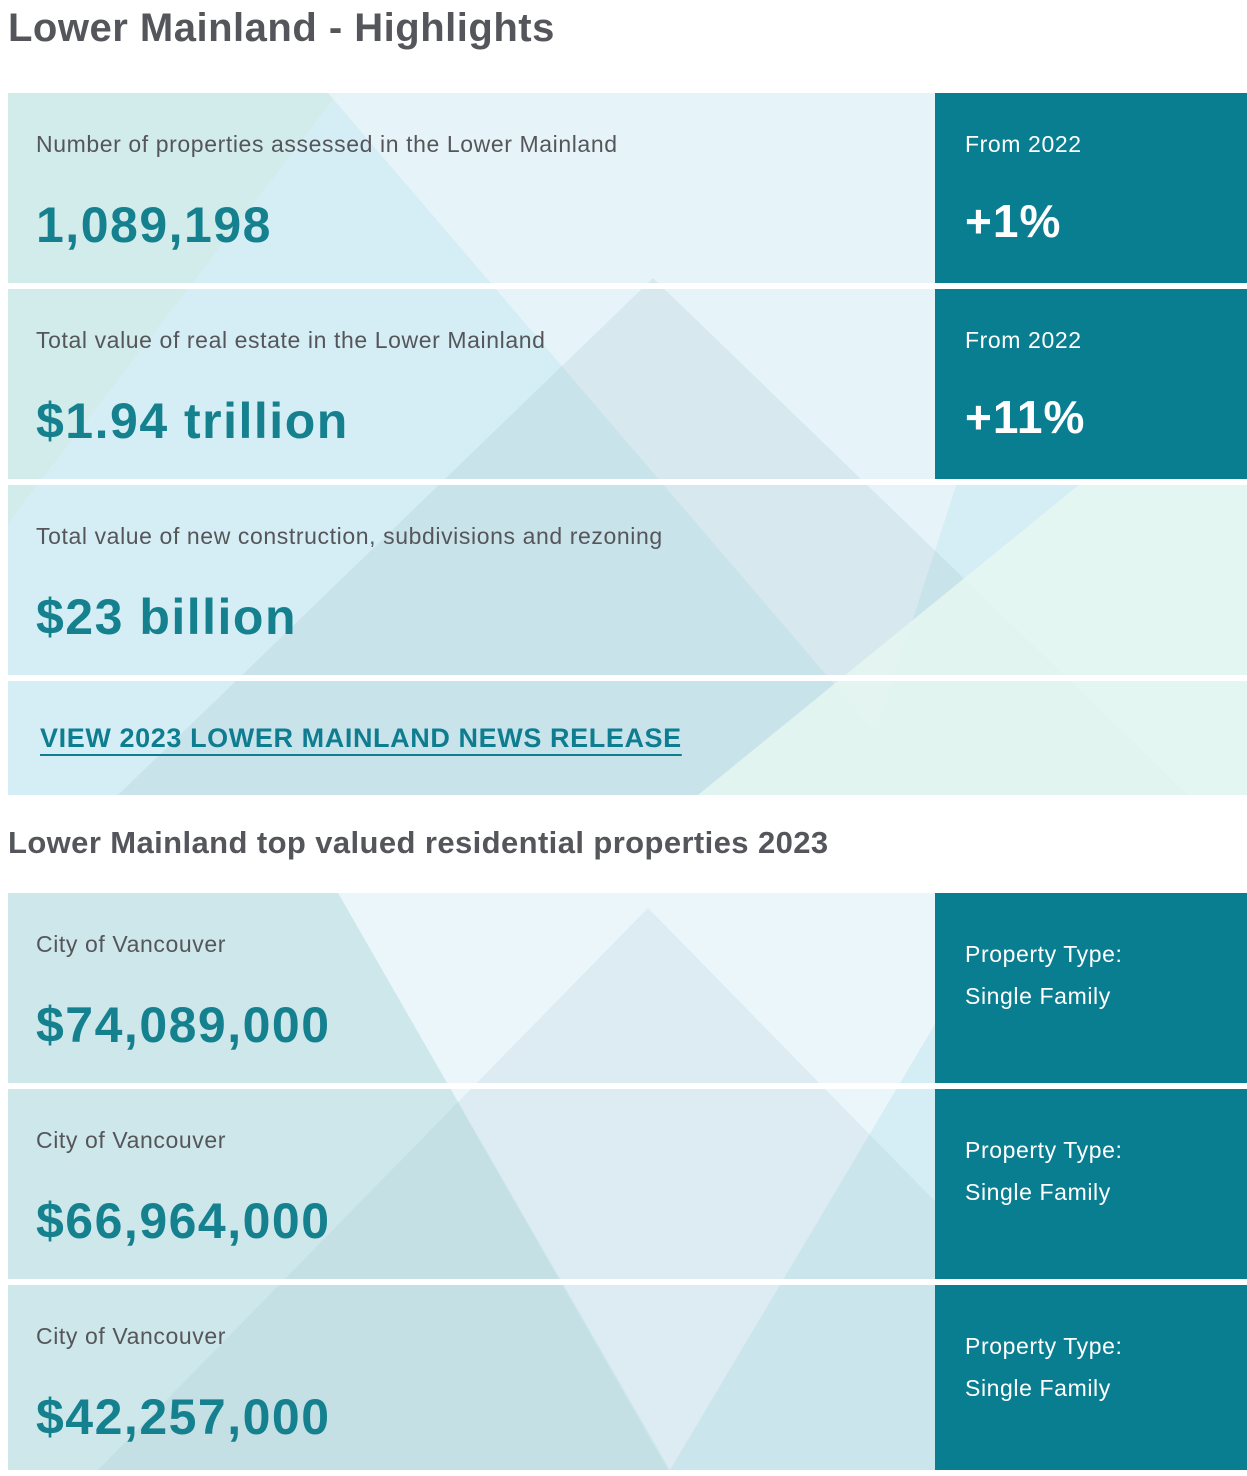  I want to click on change-value: +1%, so click(1013, 221).